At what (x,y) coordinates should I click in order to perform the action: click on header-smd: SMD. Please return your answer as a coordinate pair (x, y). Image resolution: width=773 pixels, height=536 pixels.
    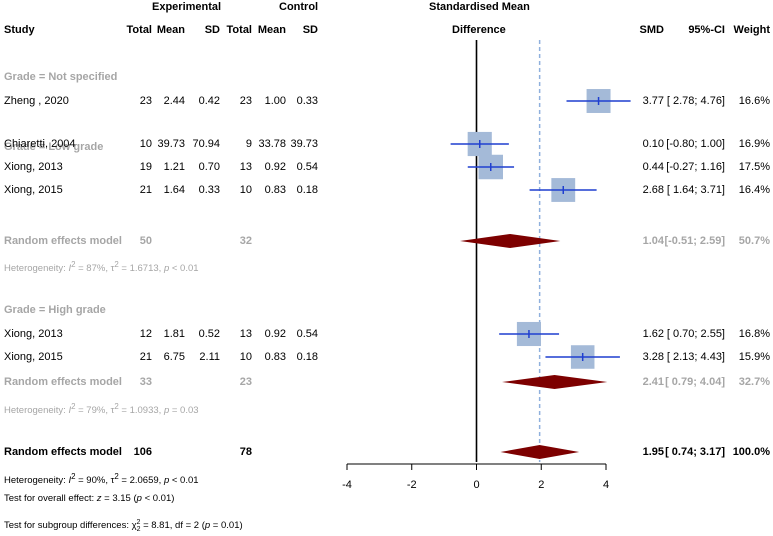
    Looking at the image, I should click on (651, 30).